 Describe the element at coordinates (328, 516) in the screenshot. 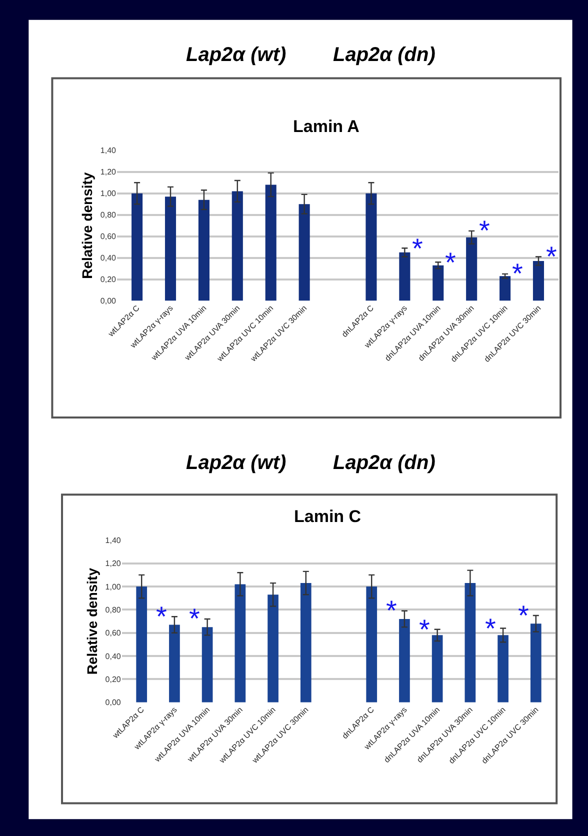

I see `chart-title: Lamin C` at that location.